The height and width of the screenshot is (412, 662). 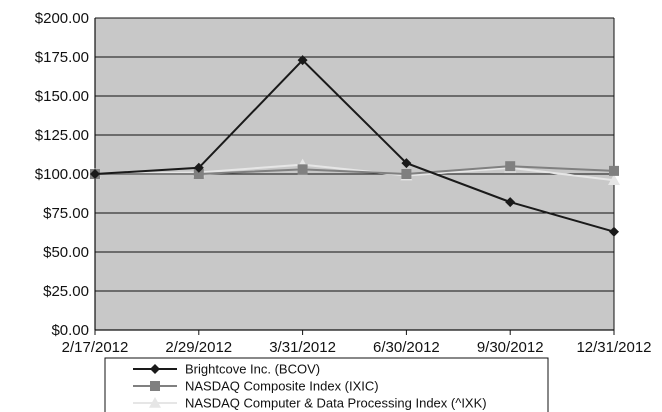 What do you see at coordinates (62, 57) in the screenshot?
I see `y-tick-label: $175.00` at bounding box center [62, 57].